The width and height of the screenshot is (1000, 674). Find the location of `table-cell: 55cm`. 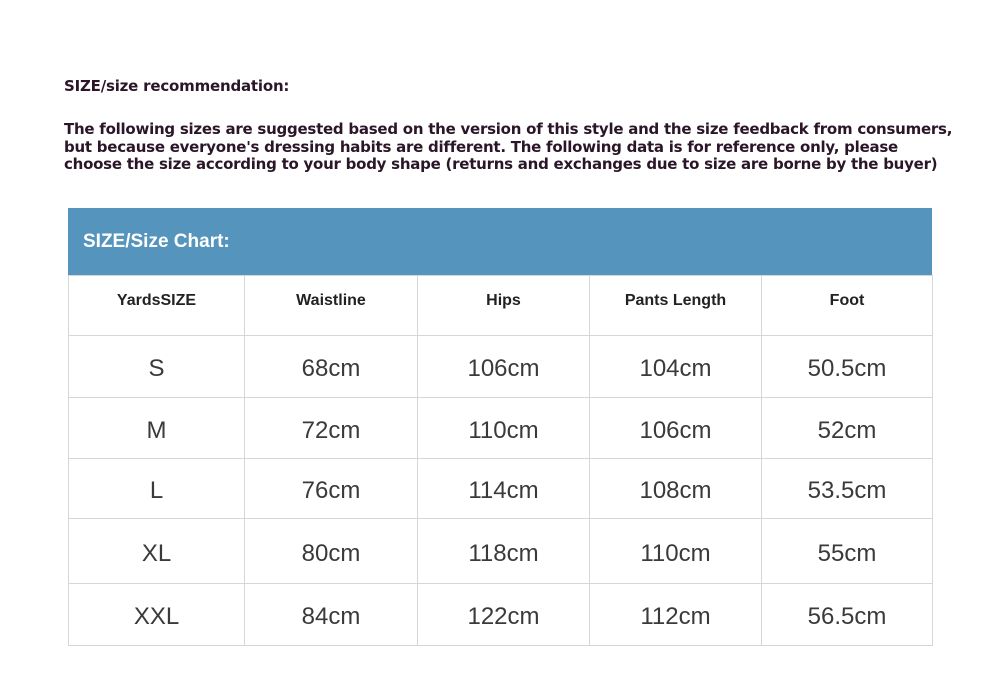

table-cell: 55cm is located at coordinates (847, 551).